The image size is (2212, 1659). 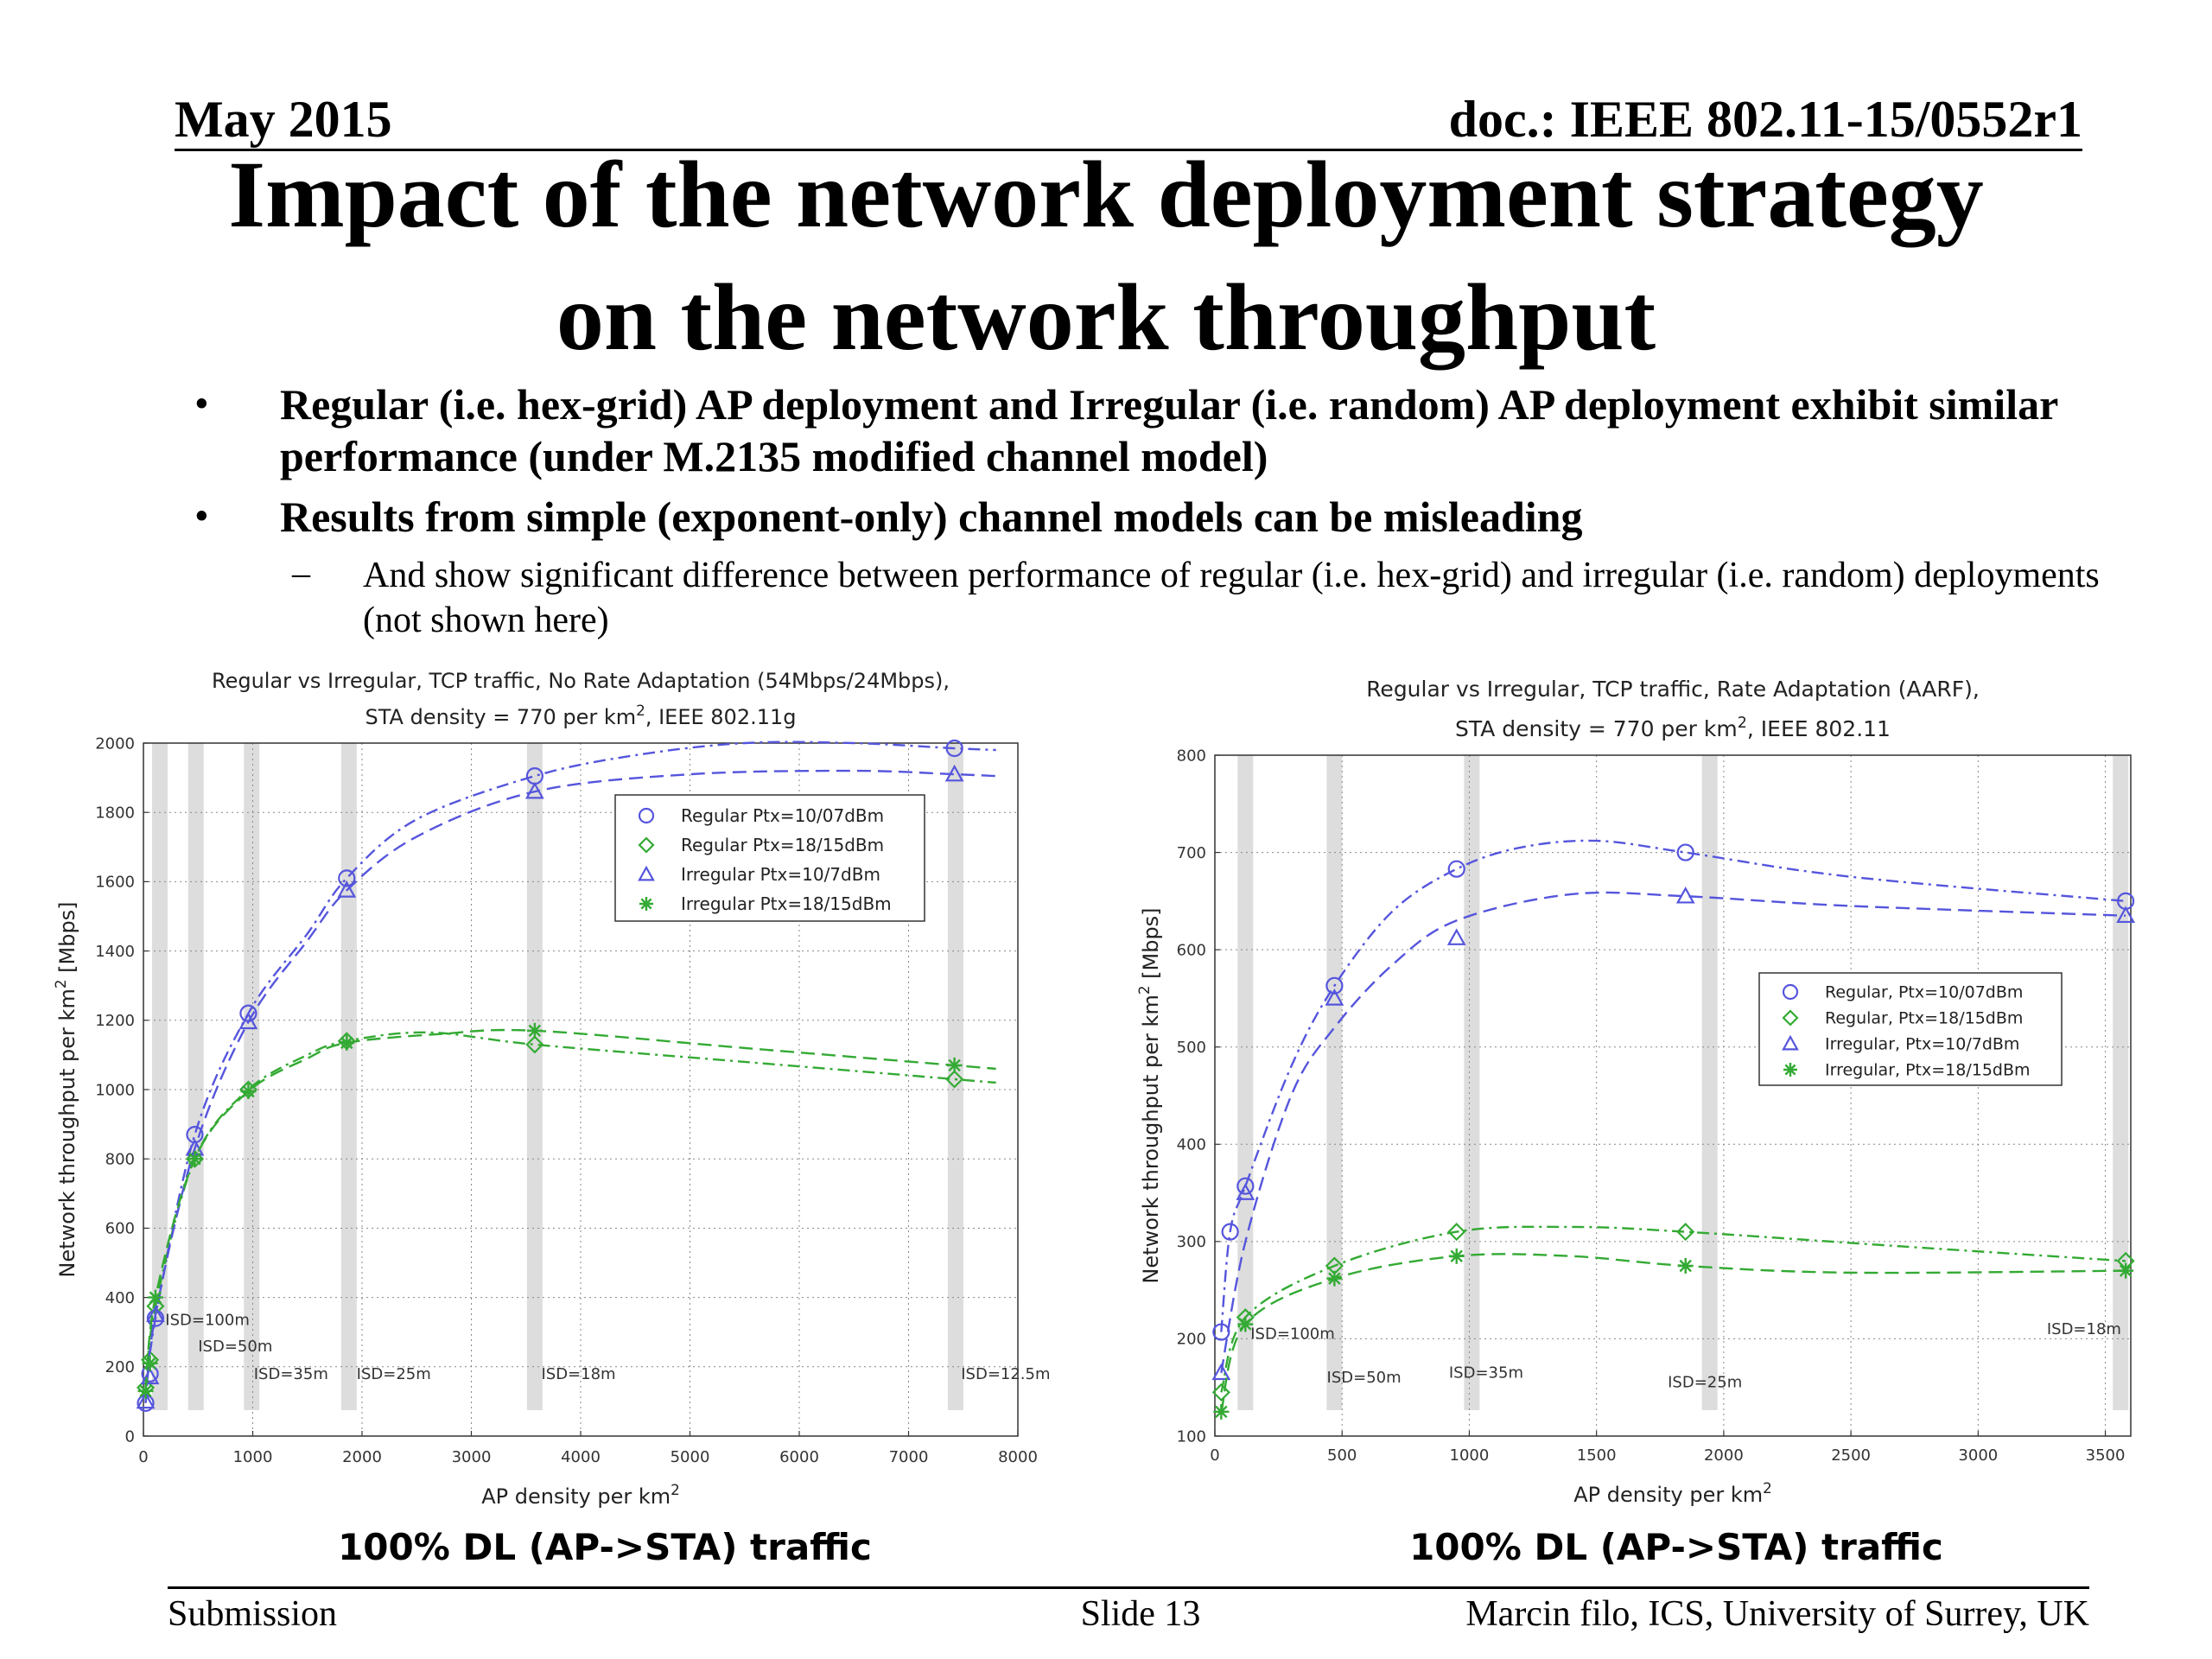 What do you see at coordinates (786, 903) in the screenshot?
I see `chart-left-legend-label: Irregular Ptx=18/15dBm` at bounding box center [786, 903].